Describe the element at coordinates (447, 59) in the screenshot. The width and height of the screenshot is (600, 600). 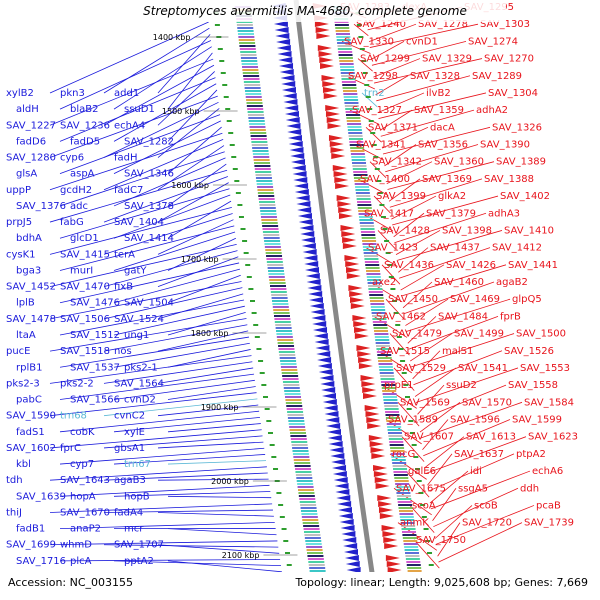
I see `gene-label: SAV_1329` at that location.